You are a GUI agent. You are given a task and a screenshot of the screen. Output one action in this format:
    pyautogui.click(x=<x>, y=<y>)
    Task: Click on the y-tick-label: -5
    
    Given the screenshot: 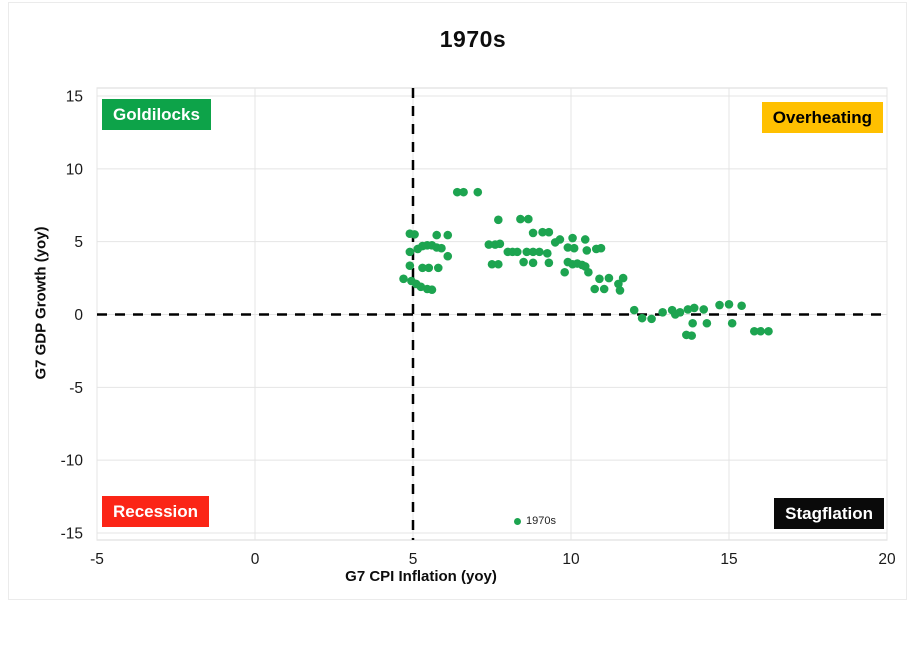 What is the action you would take?
    pyautogui.click(x=76, y=388)
    